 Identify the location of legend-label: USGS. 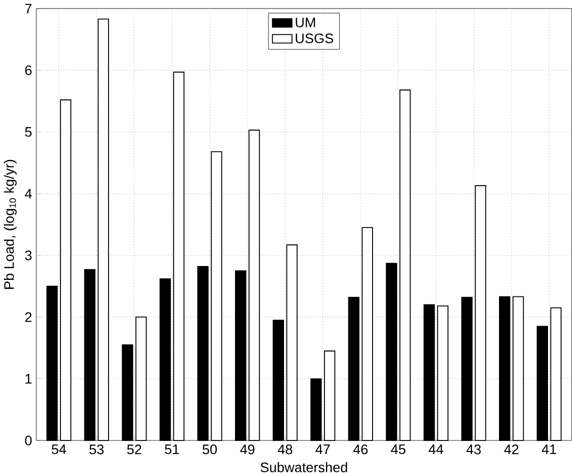
(315, 38).